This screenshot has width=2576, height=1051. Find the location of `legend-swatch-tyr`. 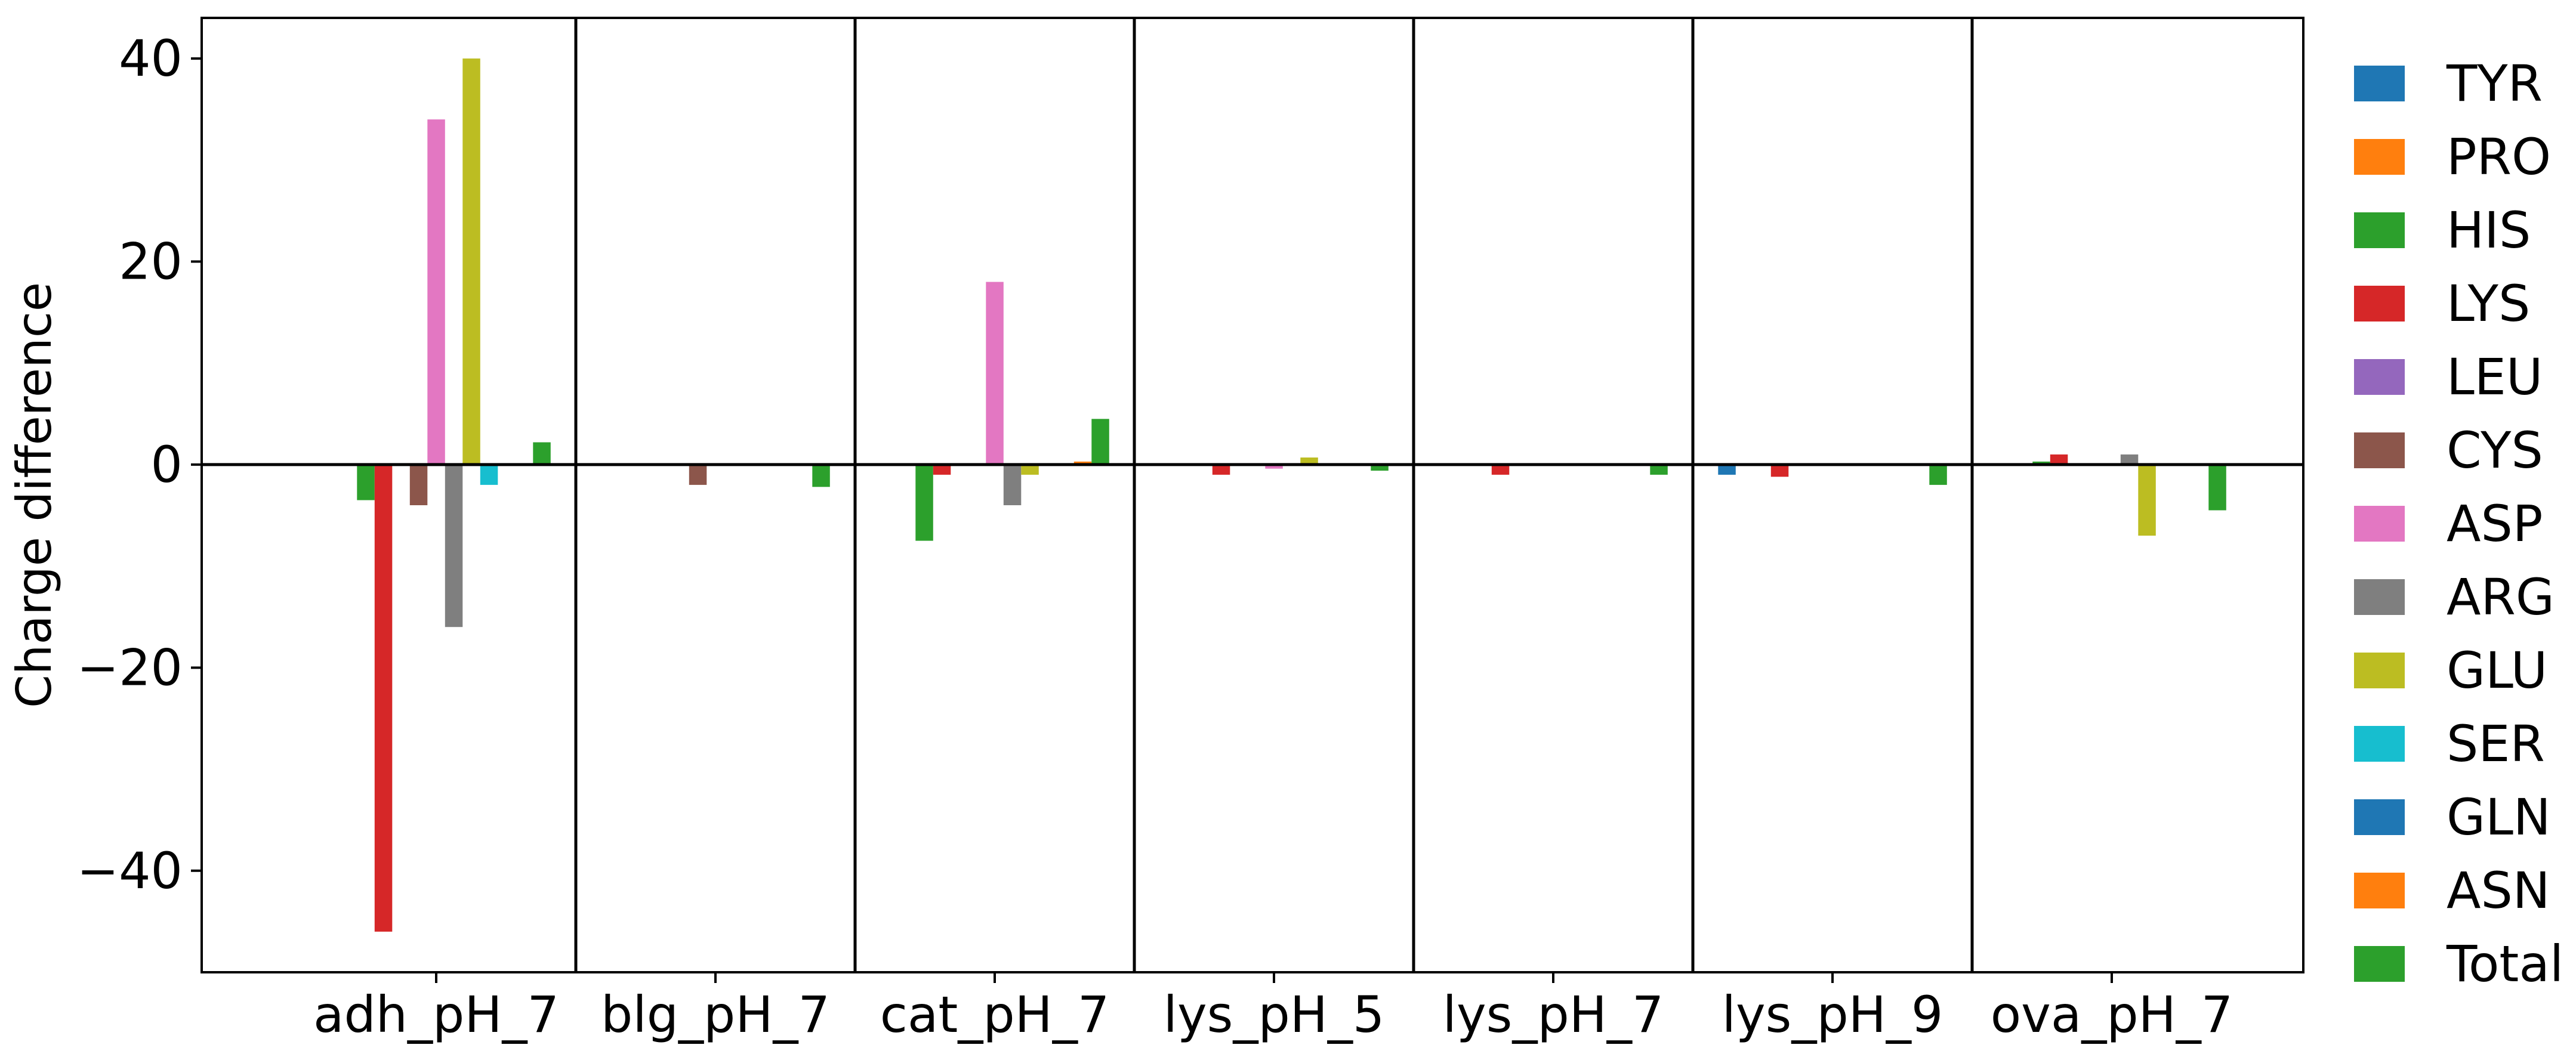

legend-swatch-tyr is located at coordinates (2380, 84).